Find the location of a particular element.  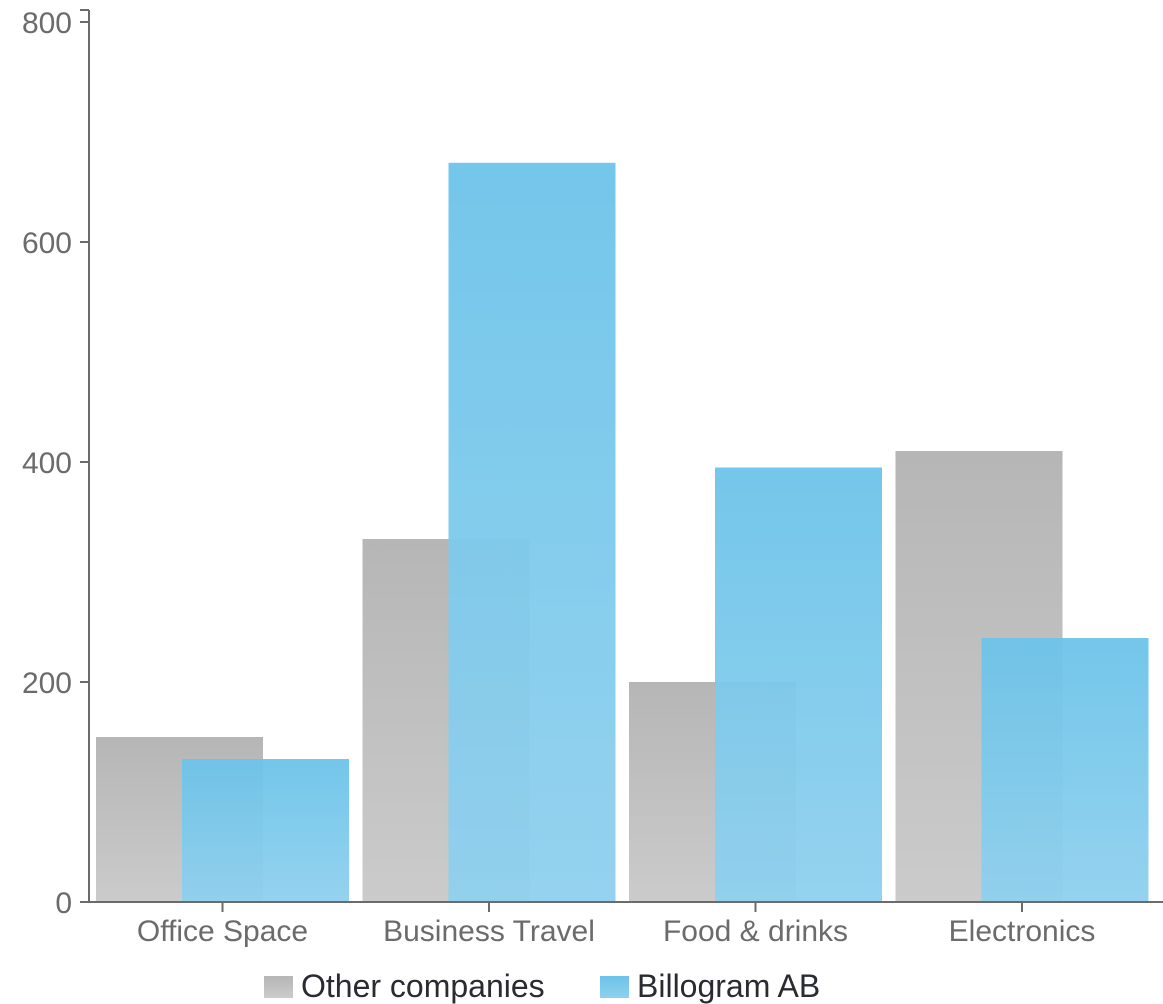

legend-label-1: Billogram AB is located at coordinates (728, 986).